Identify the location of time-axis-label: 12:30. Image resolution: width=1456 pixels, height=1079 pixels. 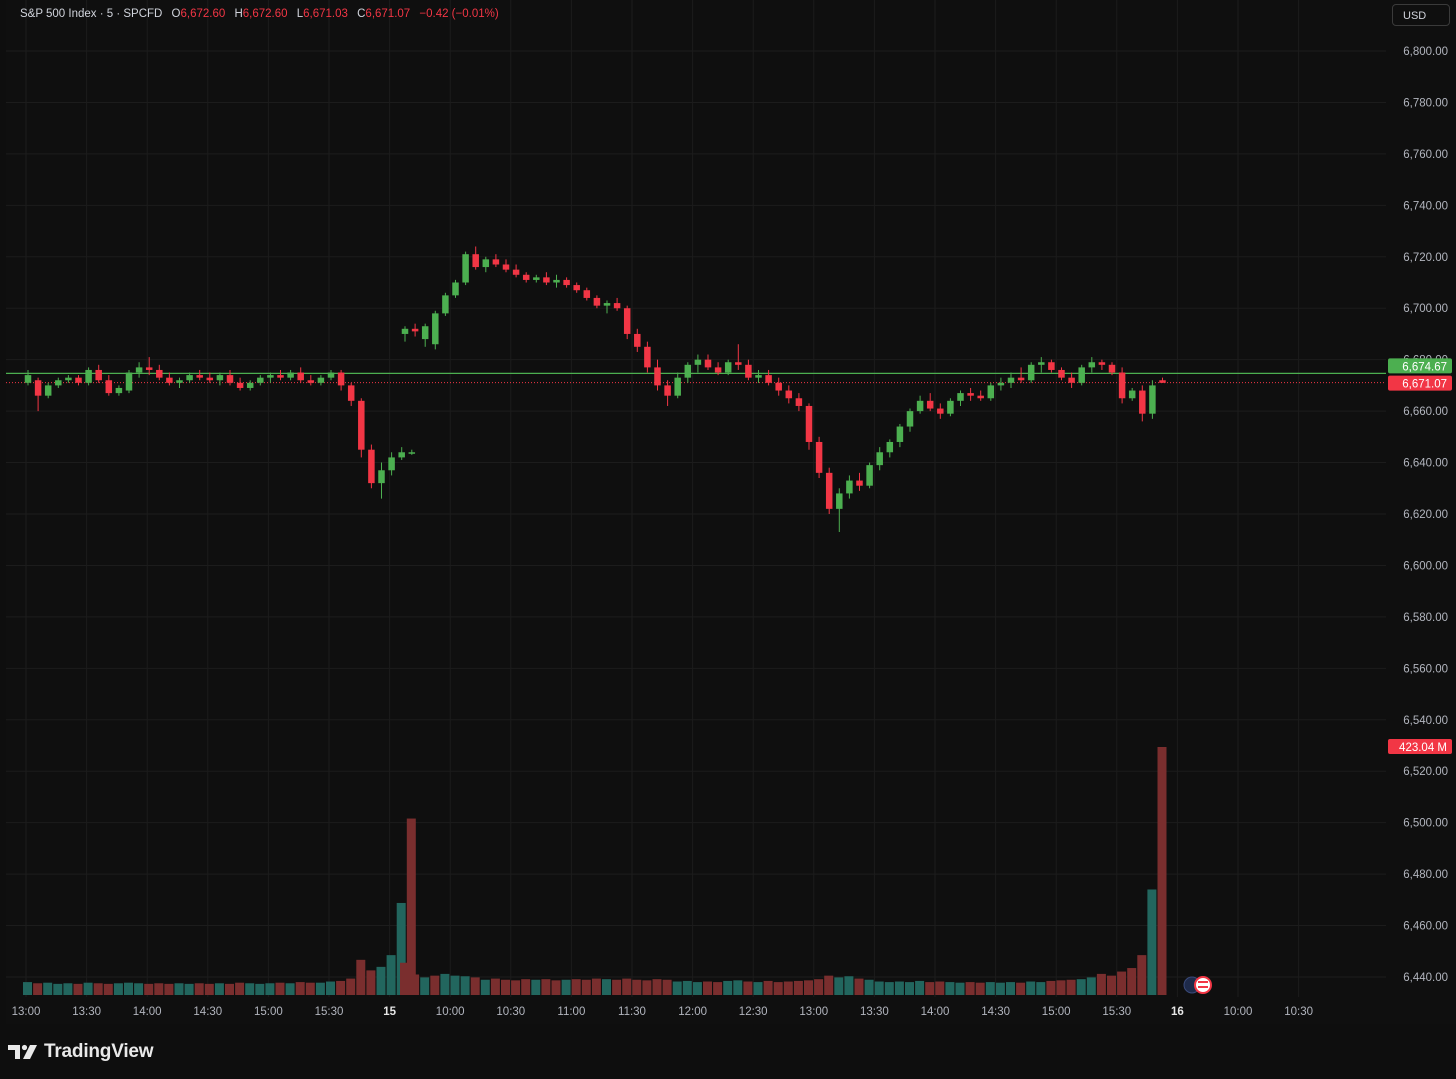
(753, 1012).